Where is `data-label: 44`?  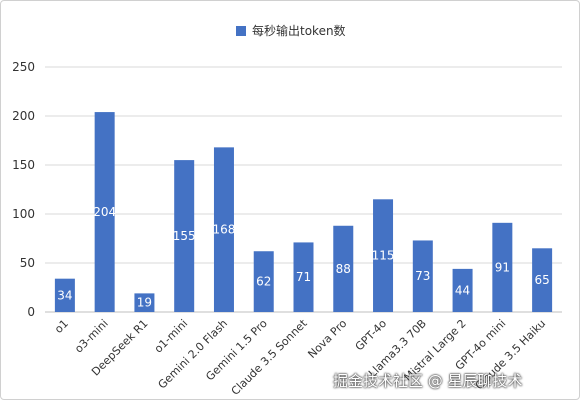 data-label: 44 is located at coordinates (462, 290).